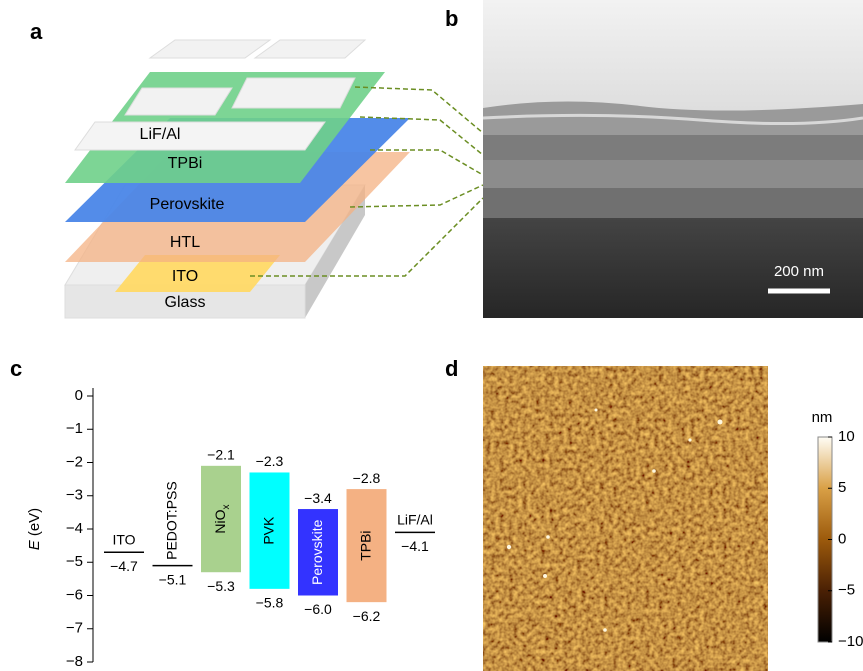 Image resolution: width=863 pixels, height=671 pixels. I want to click on layer-label: TPBi, so click(185, 163).